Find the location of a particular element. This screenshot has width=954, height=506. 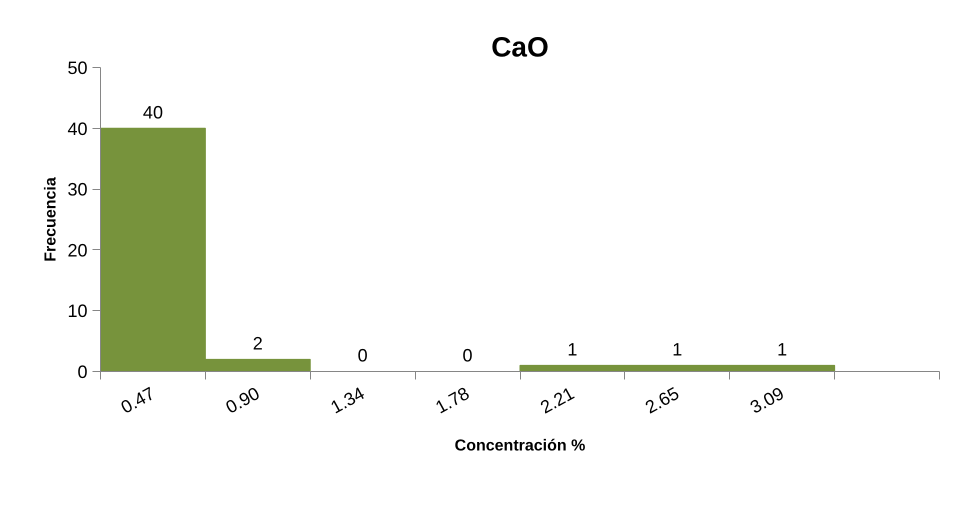

x-axis-title: Concentración % is located at coordinates (520, 446).